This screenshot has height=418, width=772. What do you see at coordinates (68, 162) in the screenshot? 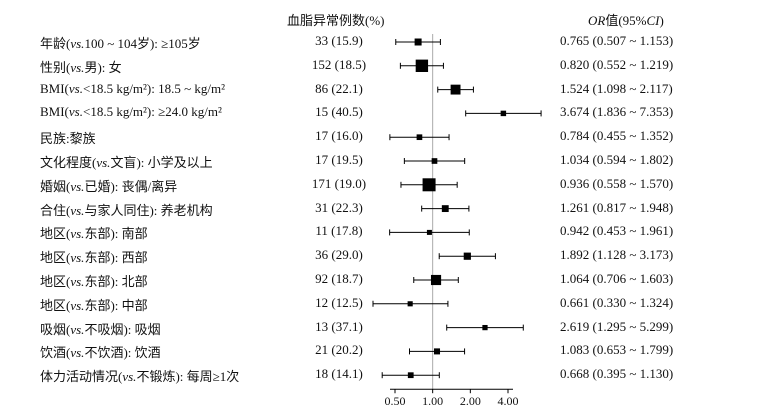
I see `row-label-prefix: 文化程度(` at bounding box center [68, 162].